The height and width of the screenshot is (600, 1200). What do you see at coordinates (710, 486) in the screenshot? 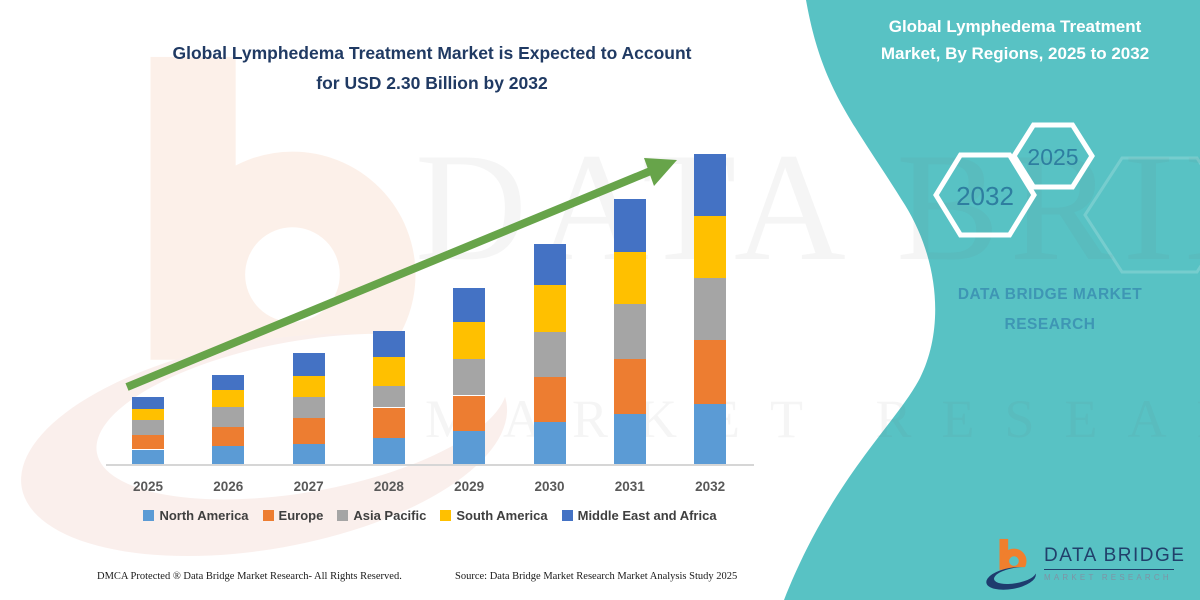
I see `x-axis-label: 2032` at bounding box center [710, 486].